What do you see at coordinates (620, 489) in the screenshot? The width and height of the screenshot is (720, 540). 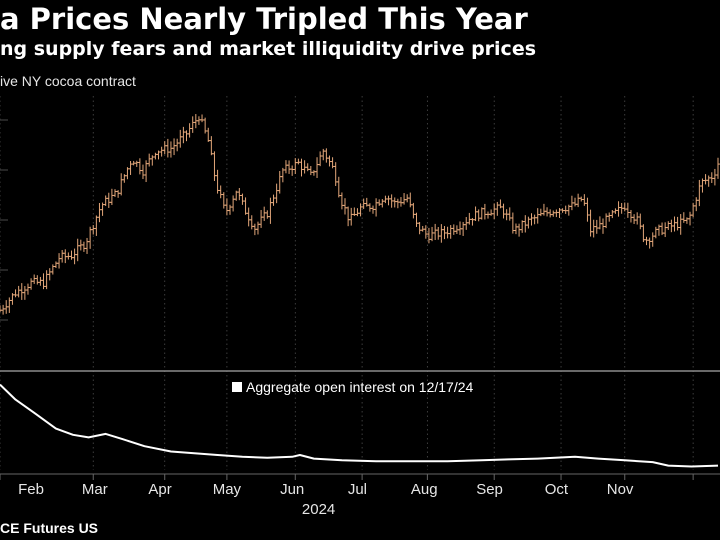 I see `x-tick-label-nov: Nov` at bounding box center [620, 489].